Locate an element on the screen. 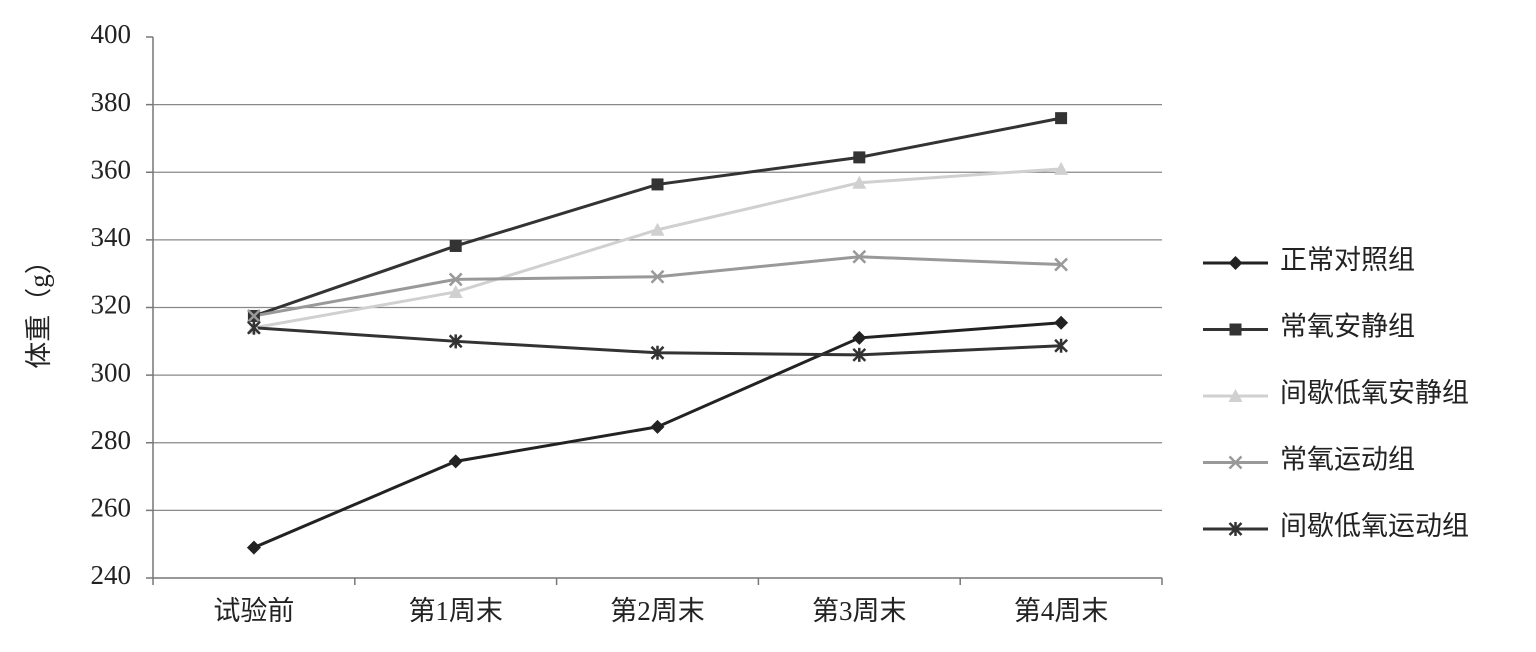 The height and width of the screenshot is (652, 1536). y-tick-label: 280 is located at coordinates (111, 440).